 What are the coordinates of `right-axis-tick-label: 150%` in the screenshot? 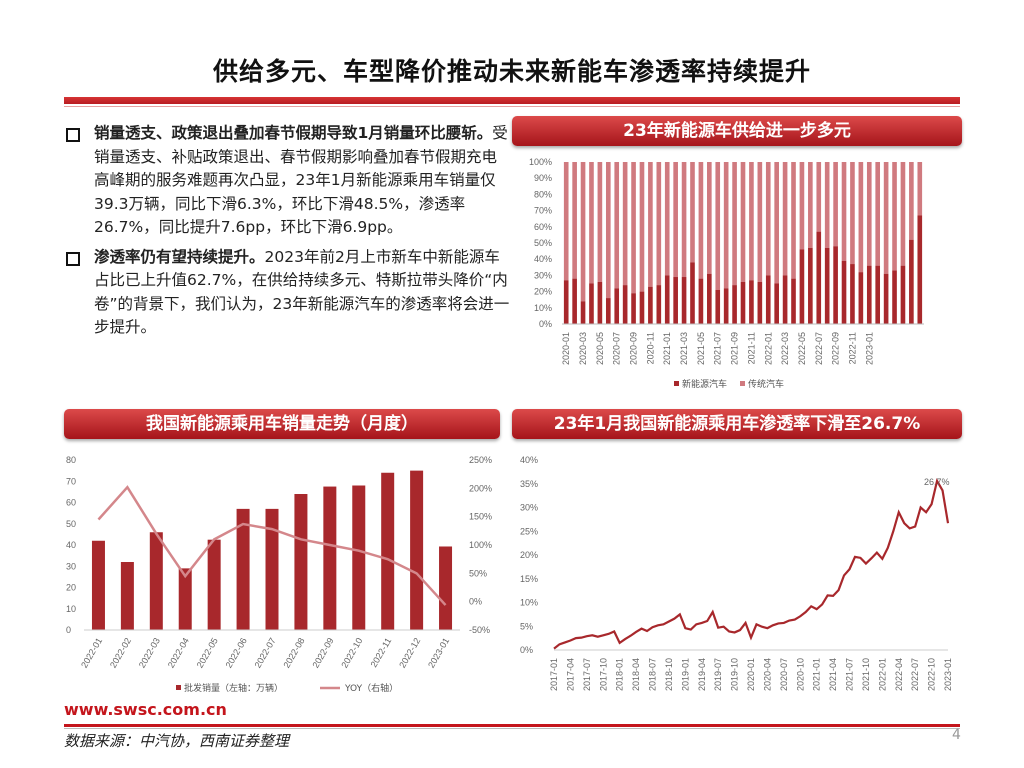 It's located at (480, 517).